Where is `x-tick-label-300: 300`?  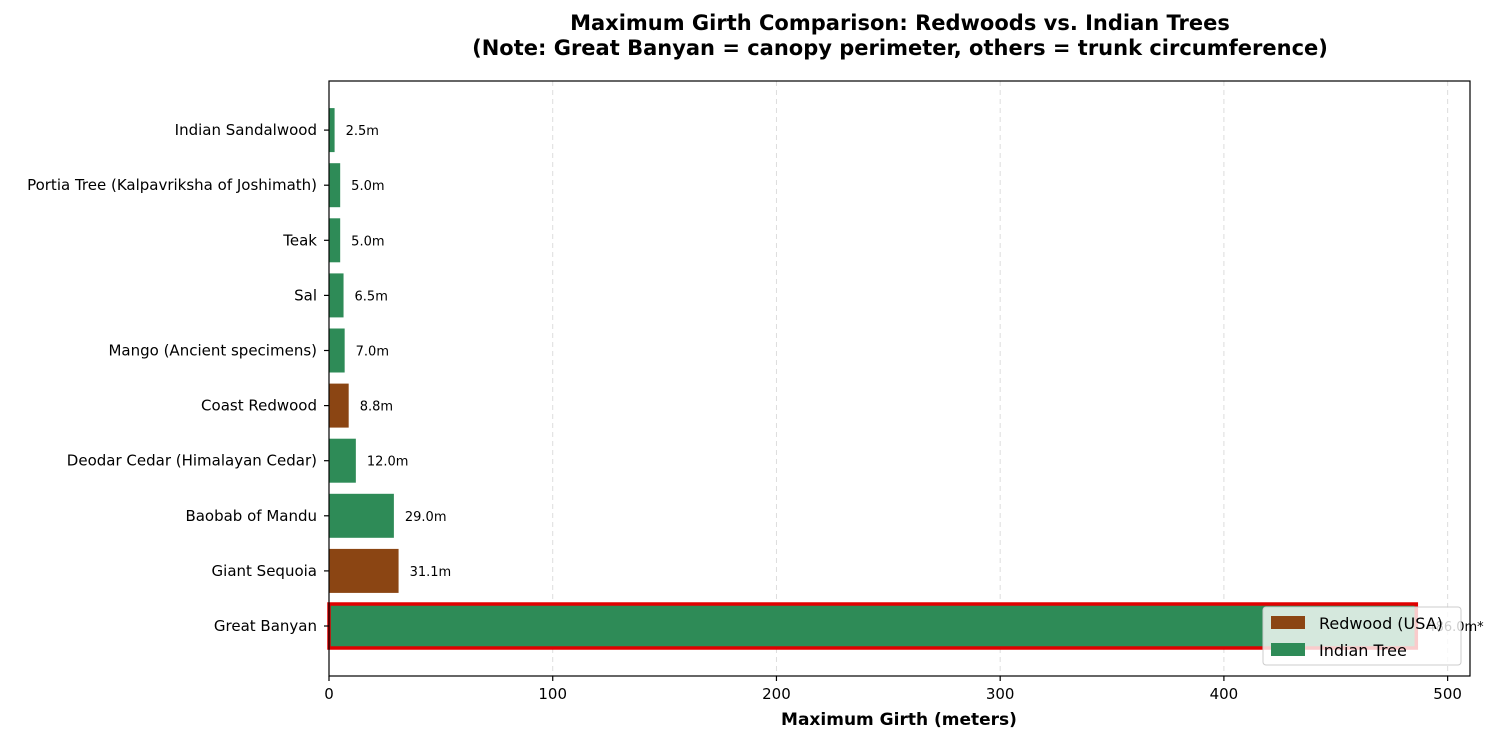
x-tick-label-300: 300 is located at coordinates (1000, 694).